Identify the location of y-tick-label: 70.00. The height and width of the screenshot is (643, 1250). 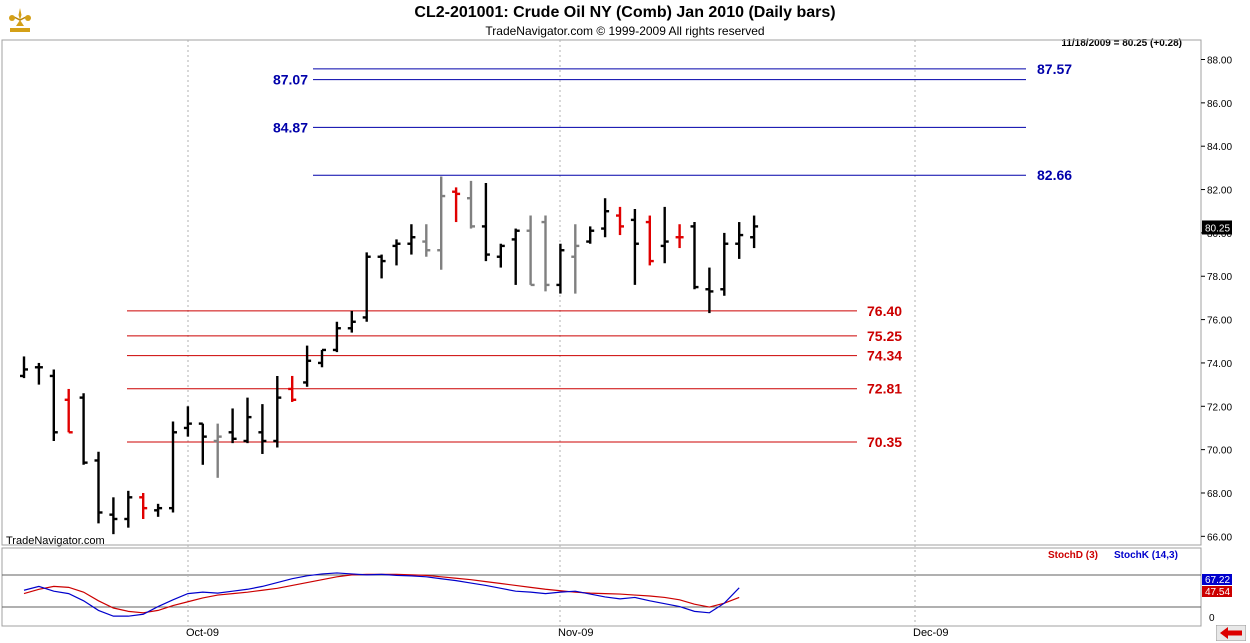
(1219, 451).